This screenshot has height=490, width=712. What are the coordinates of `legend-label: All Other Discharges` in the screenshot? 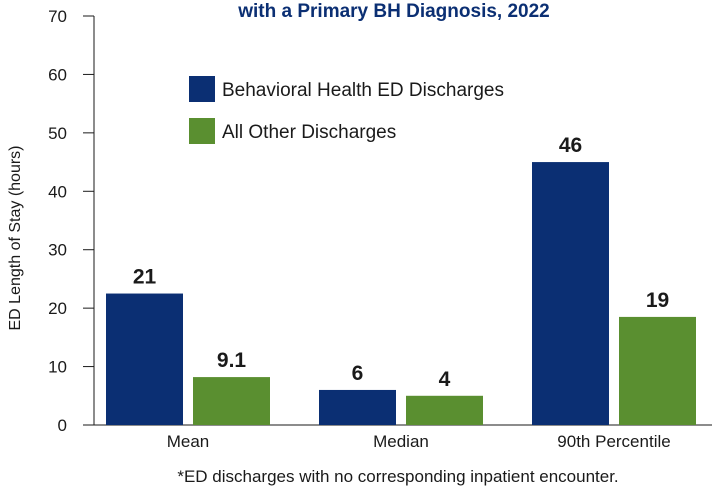 It's located at (309, 132).